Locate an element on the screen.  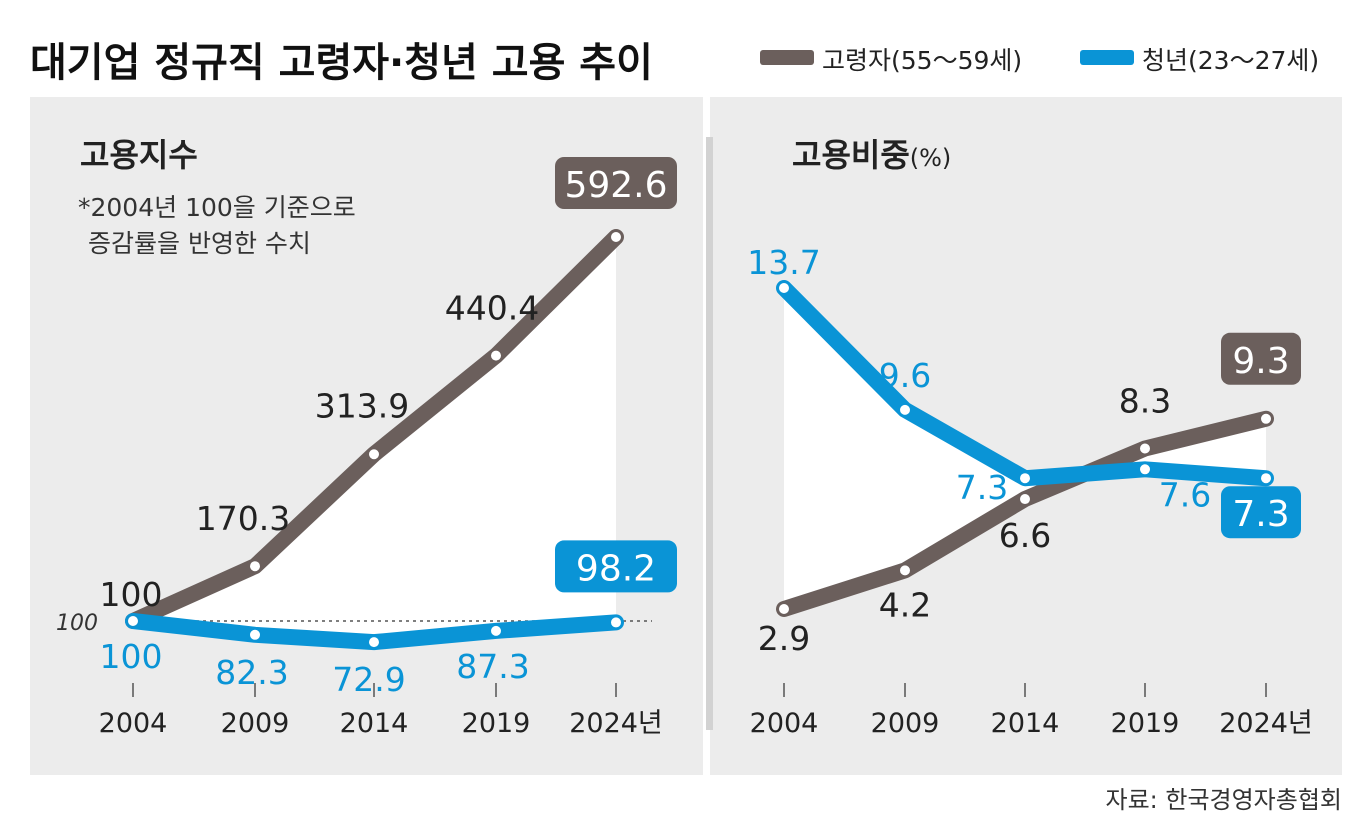
legend-elder-swatch is located at coordinates (787, 57).